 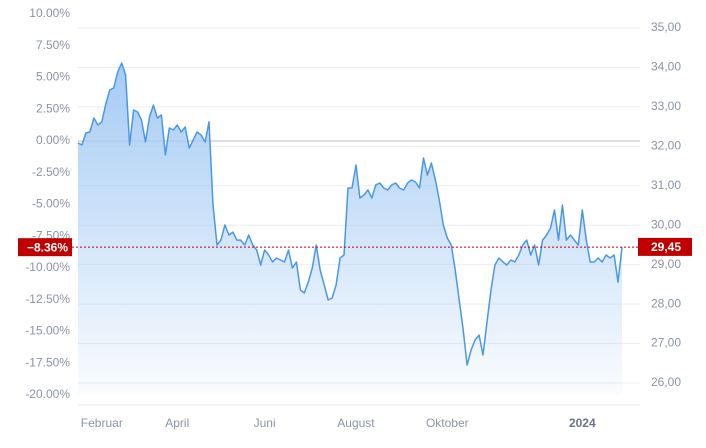 I want to click on x-tick-label: 2024, so click(x=582, y=423).